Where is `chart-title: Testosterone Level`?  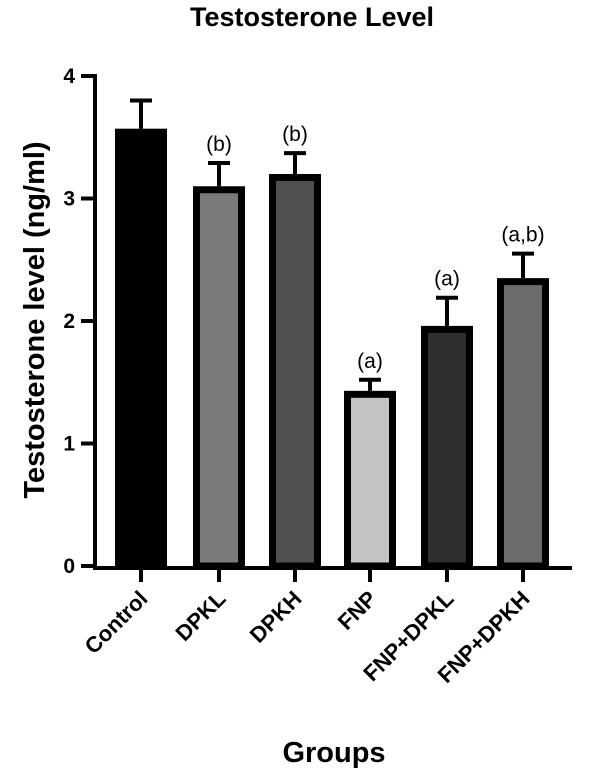 chart-title: Testosterone Level is located at coordinates (312, 17).